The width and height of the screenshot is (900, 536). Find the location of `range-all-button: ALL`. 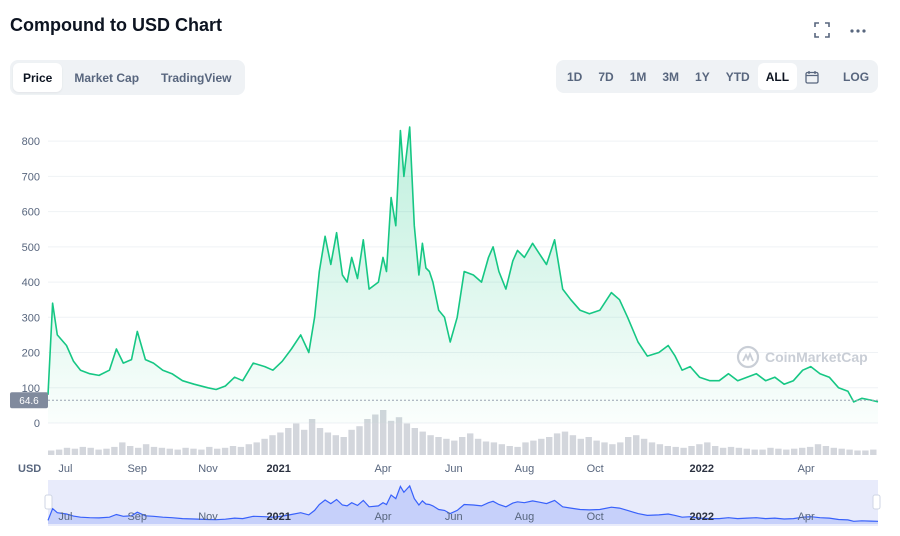

range-all-button: ALL is located at coordinates (777, 76).